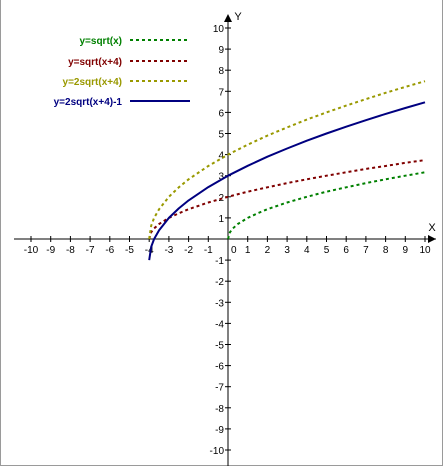 This screenshot has height=466, width=443. What do you see at coordinates (188, 250) in the screenshot?
I see `x-tick-label: -2` at bounding box center [188, 250].